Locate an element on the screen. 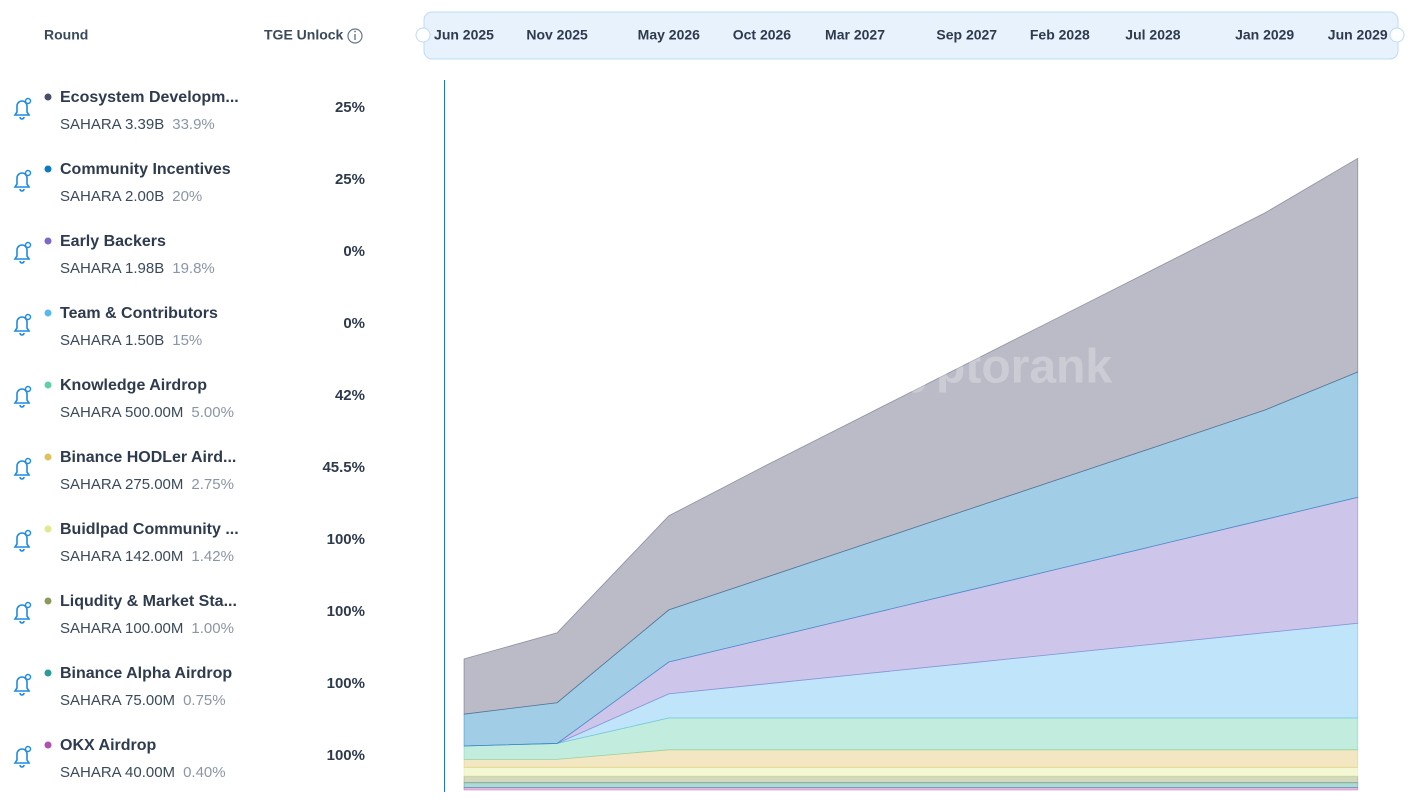  x-tick-label: Oct 2026 is located at coordinates (762, 35).